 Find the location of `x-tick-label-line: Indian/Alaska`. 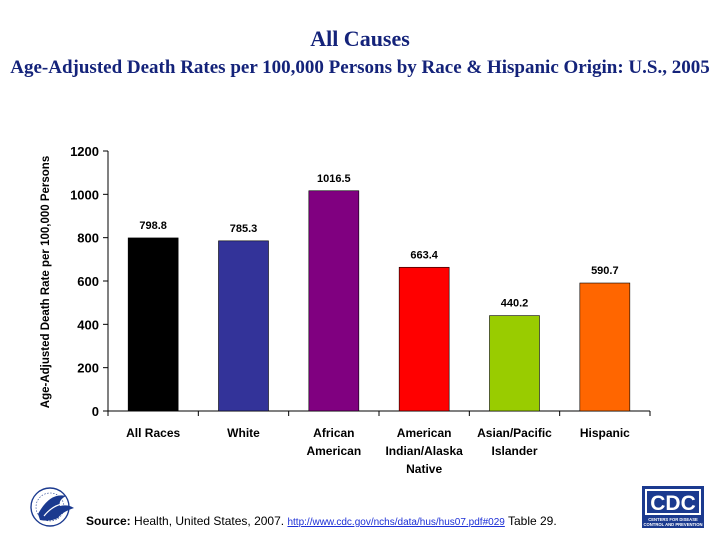

x-tick-label-line: Indian/Alaska is located at coordinates (424, 451).